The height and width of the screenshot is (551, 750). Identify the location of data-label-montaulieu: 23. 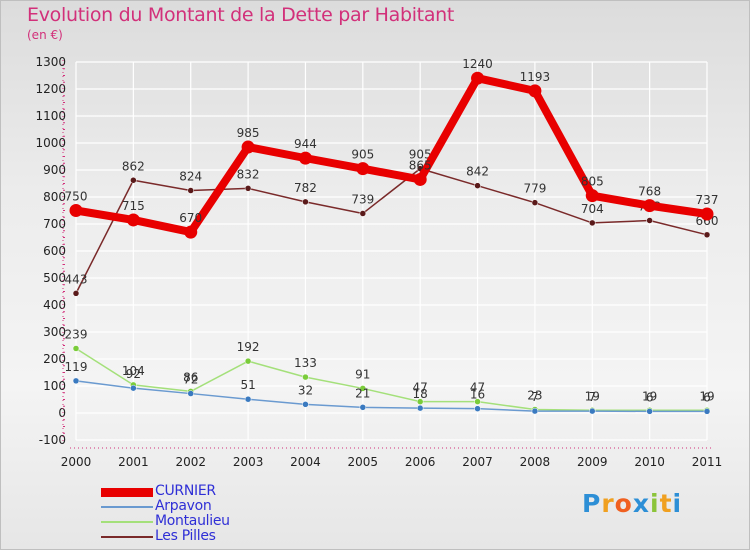
(534, 395).